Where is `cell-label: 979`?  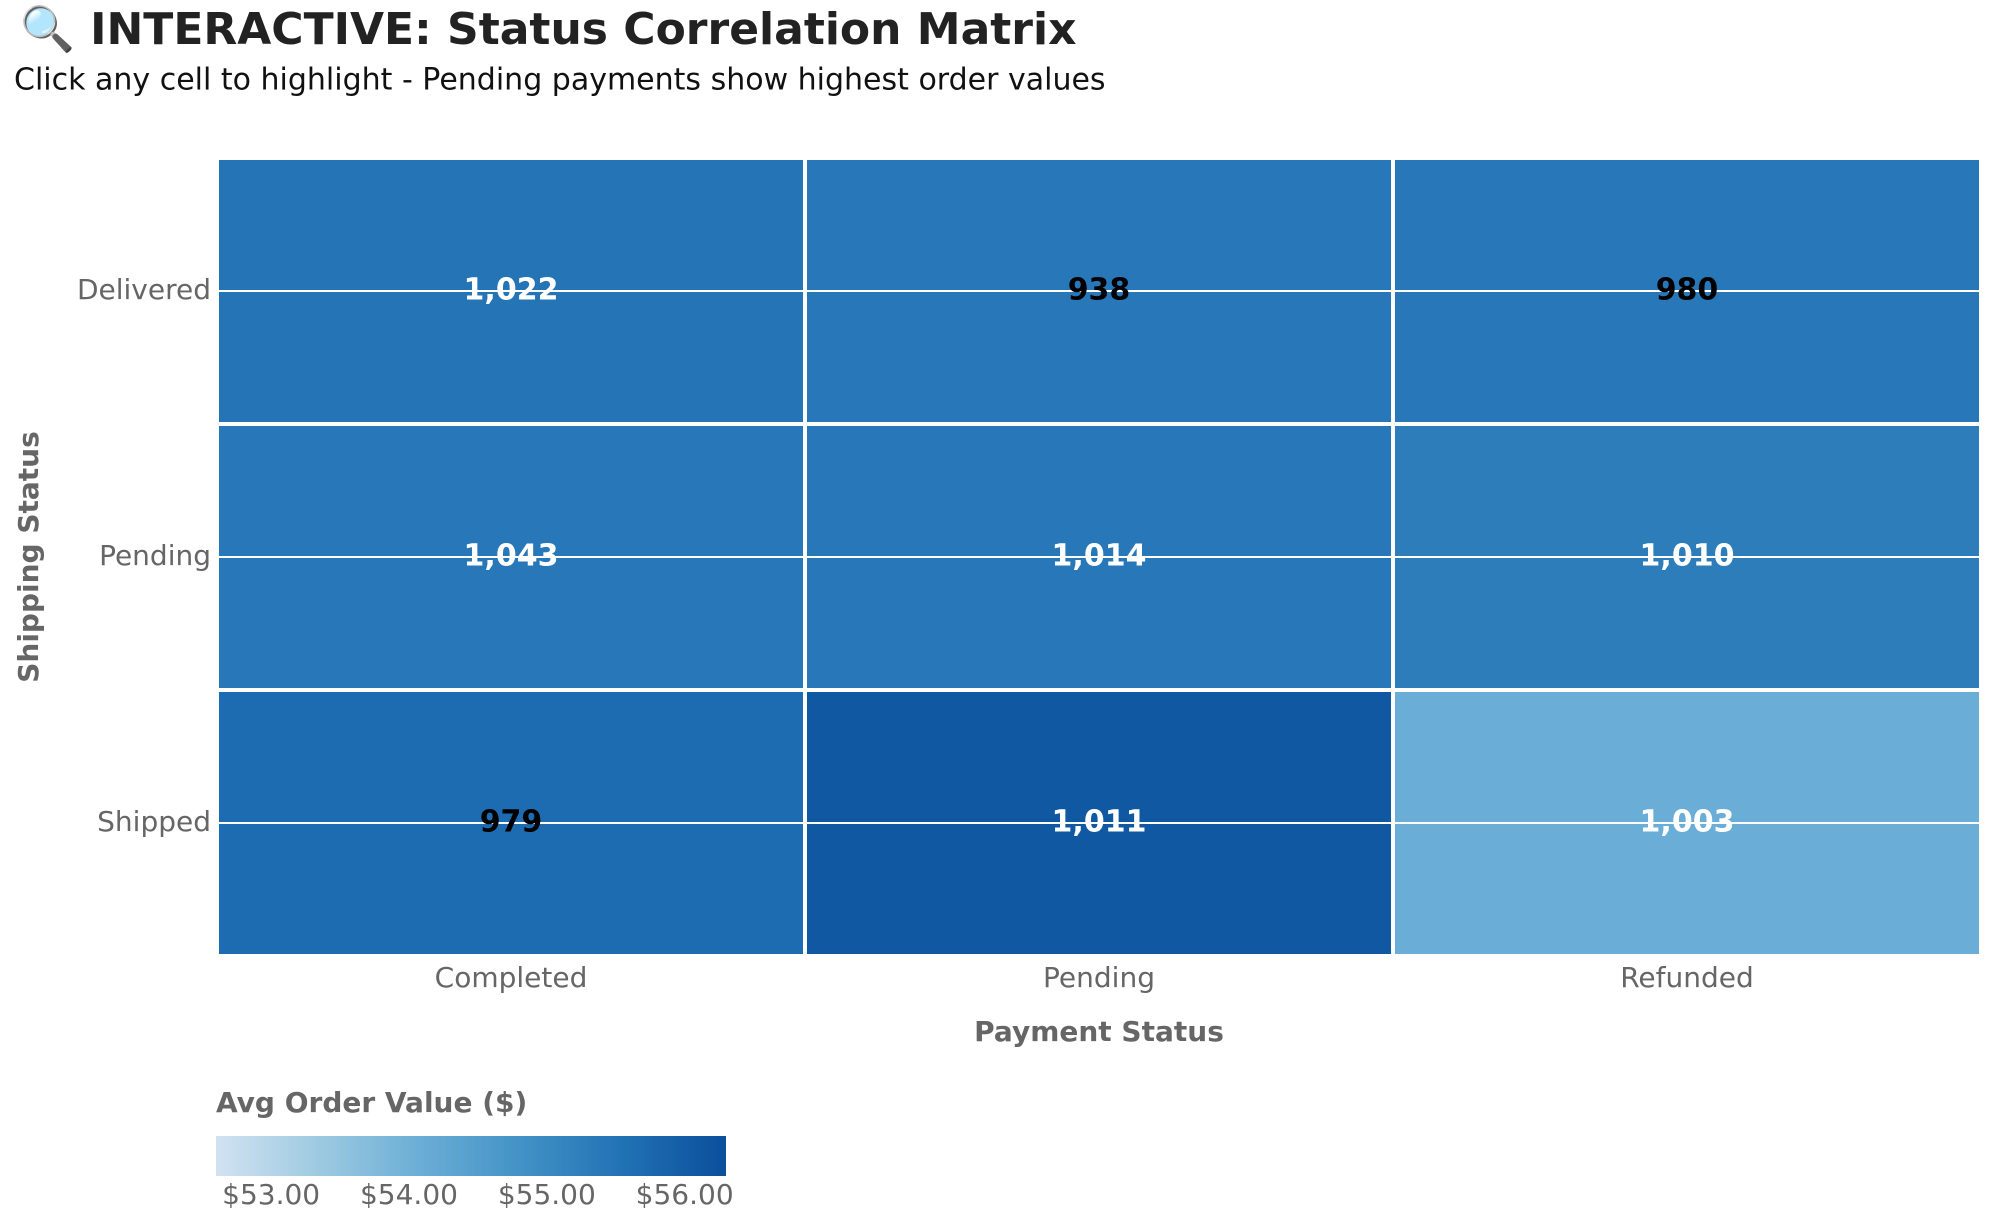 cell-label: 979 is located at coordinates (511, 822).